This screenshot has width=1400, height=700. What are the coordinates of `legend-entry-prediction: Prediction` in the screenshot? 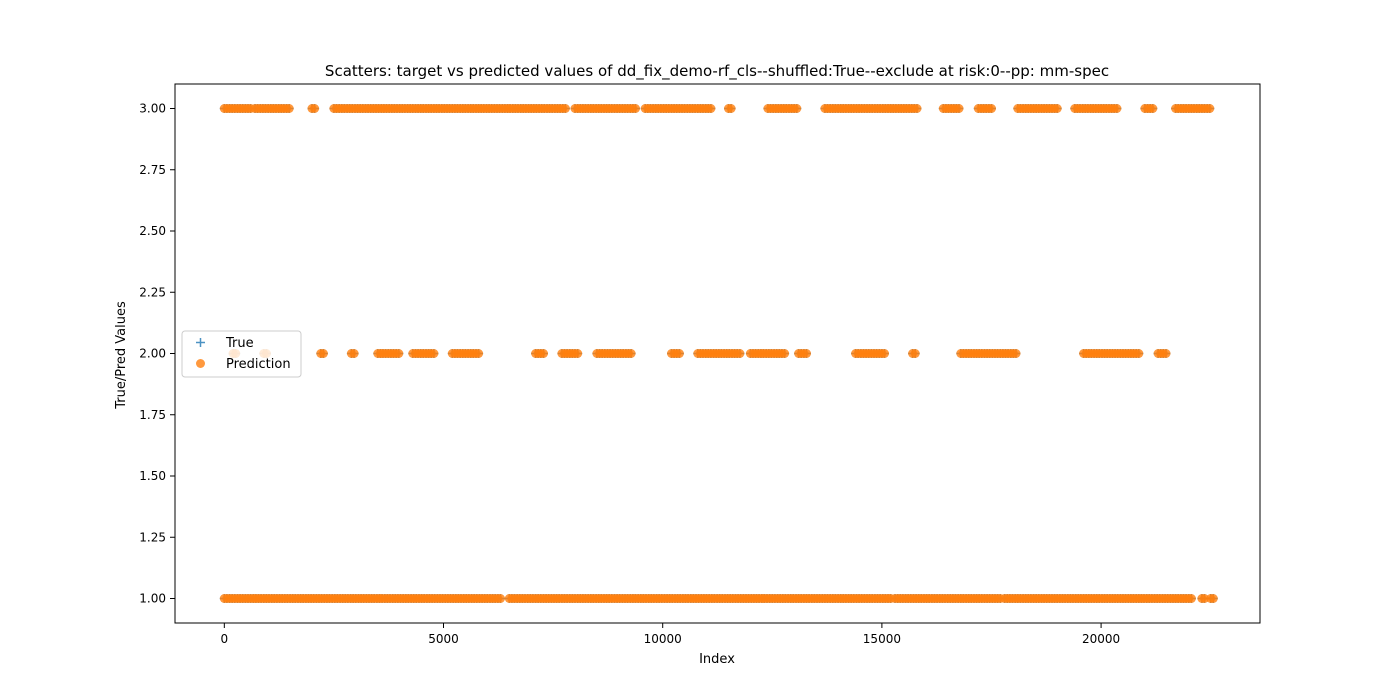 It's located at (243, 364).